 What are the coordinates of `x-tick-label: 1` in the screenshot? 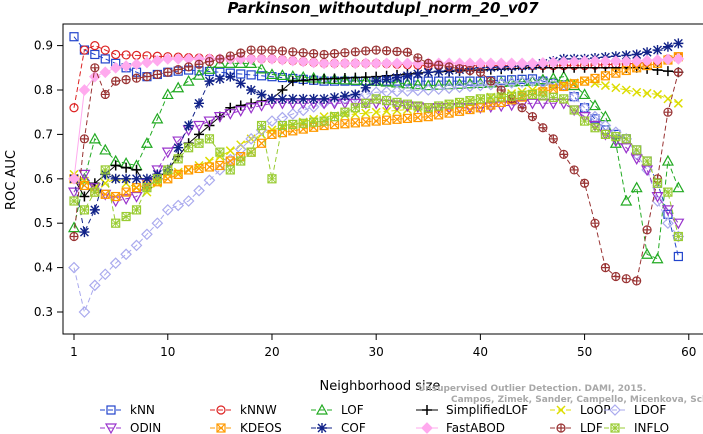 It's located at (74, 352).